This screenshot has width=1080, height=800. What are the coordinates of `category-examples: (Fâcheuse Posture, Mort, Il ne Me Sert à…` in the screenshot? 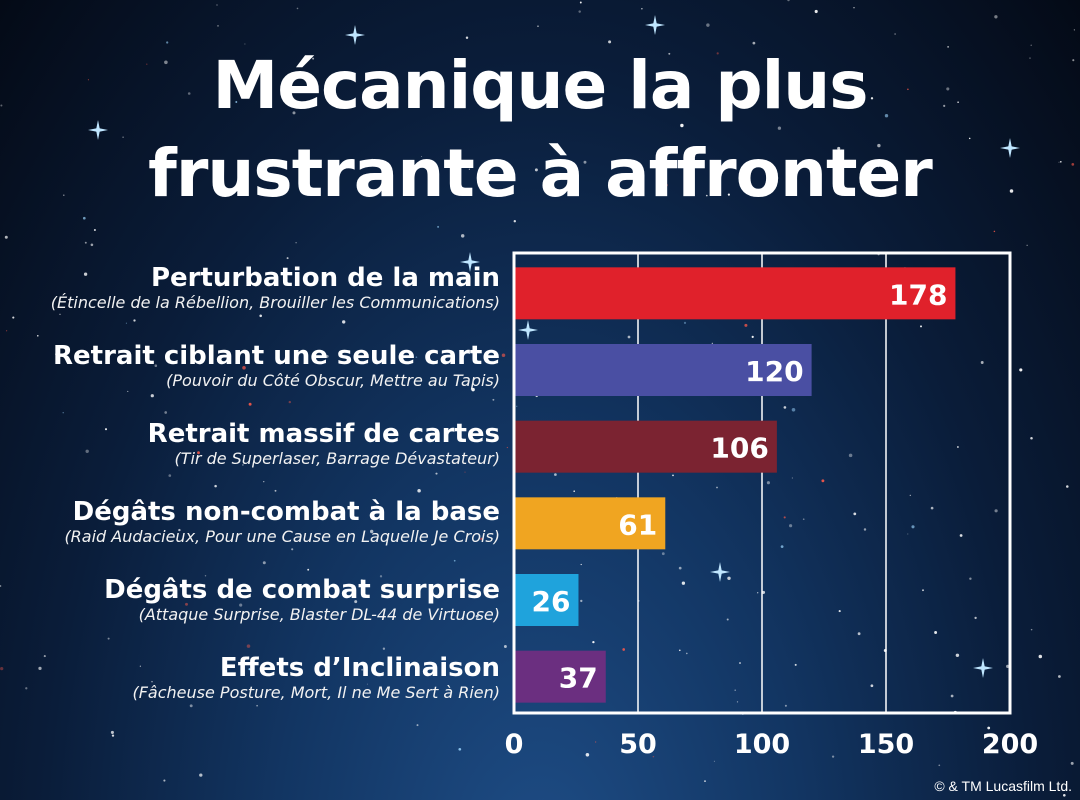 It's located at (316, 692).